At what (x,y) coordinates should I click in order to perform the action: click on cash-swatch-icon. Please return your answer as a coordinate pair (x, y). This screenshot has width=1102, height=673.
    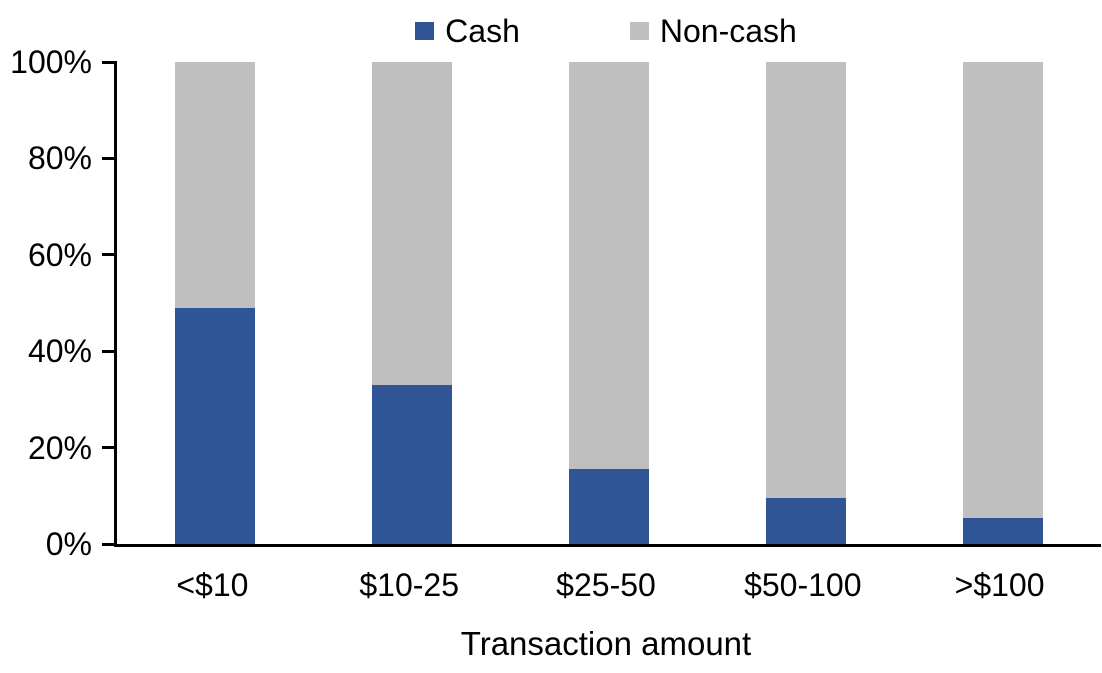
    Looking at the image, I should click on (425, 31).